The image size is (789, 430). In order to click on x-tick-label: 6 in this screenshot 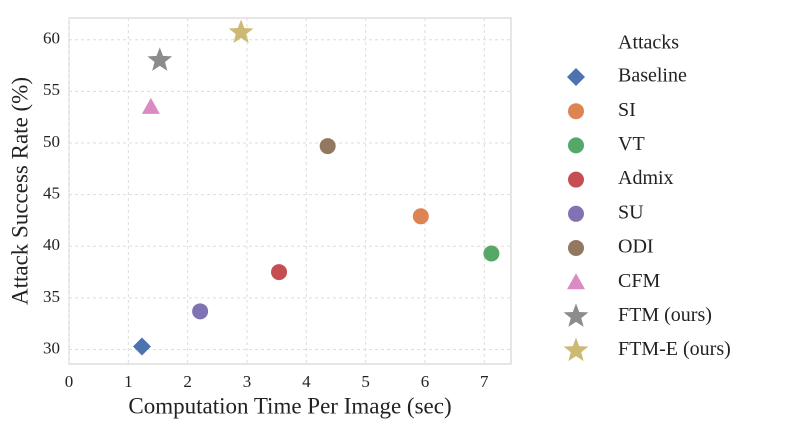, I will do `click(425, 381)`.